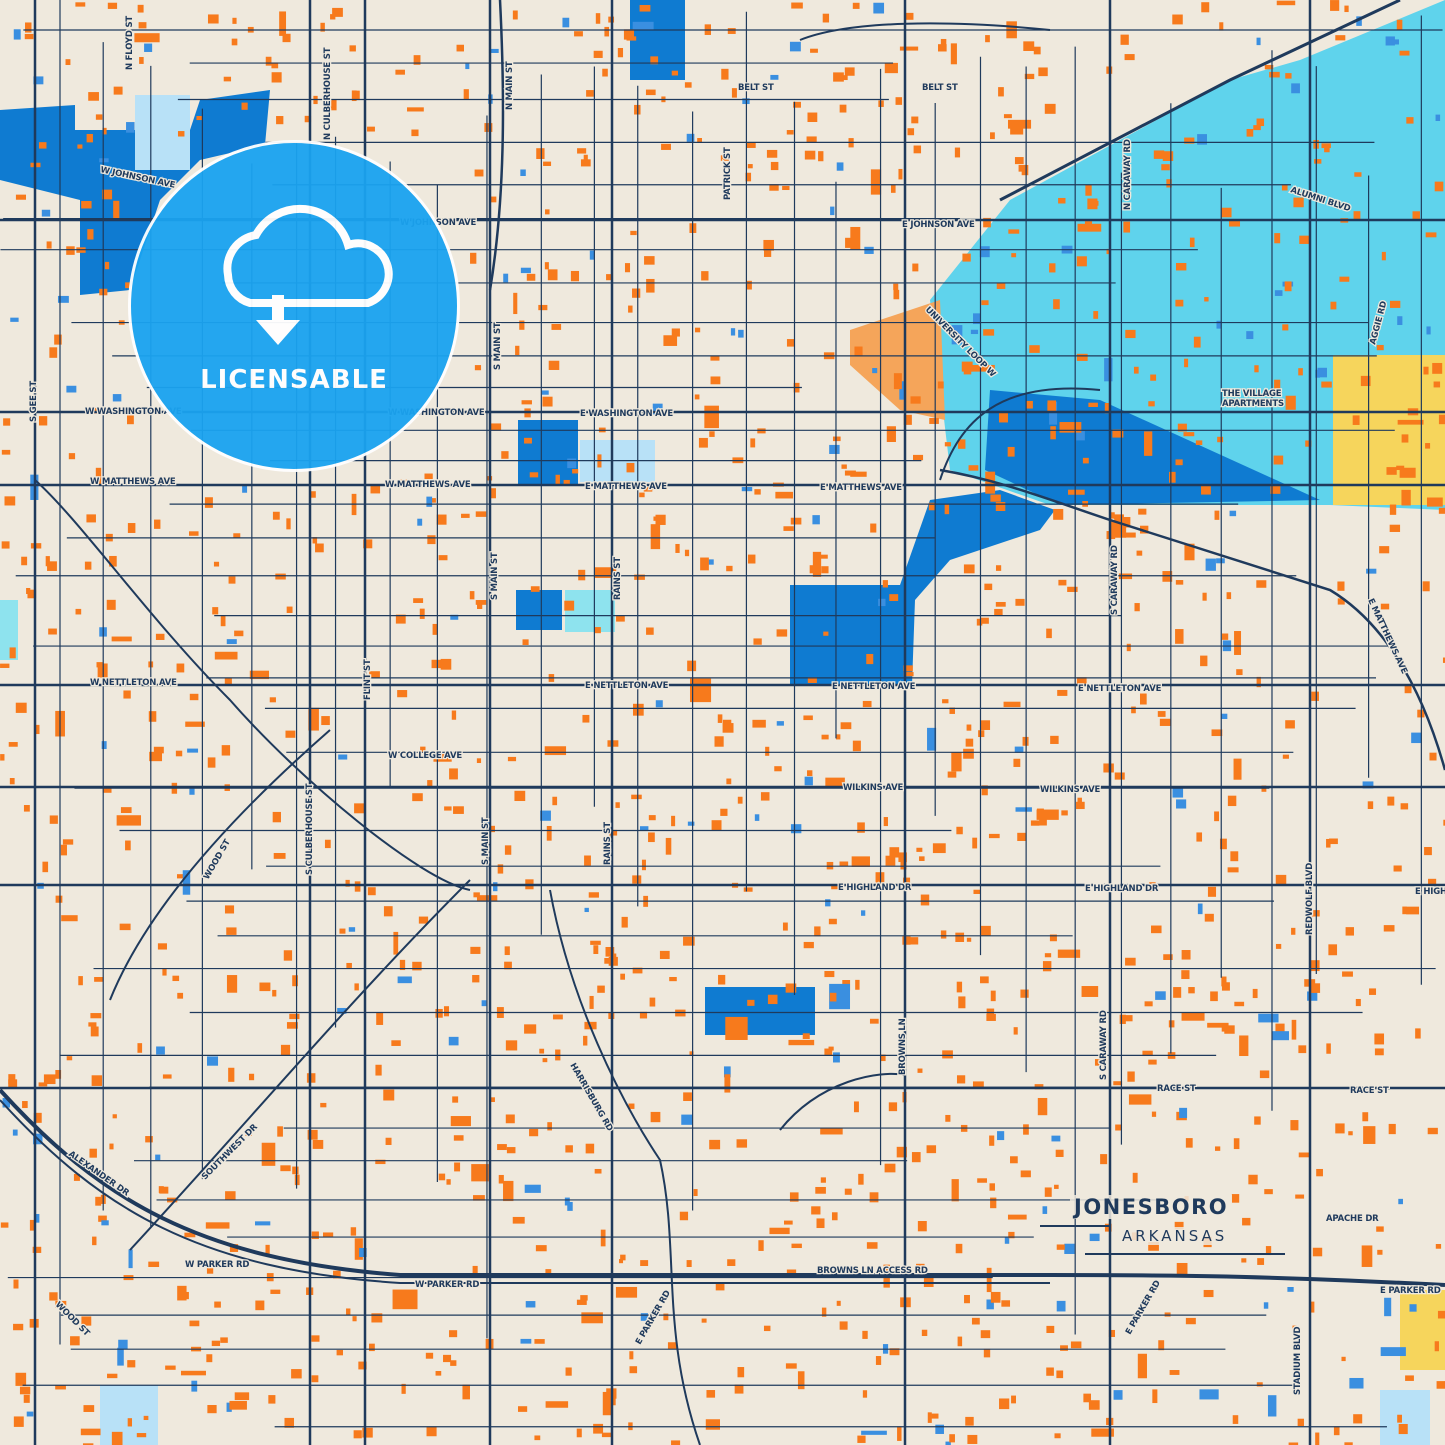  I want to click on city-name: JONESBORO, so click(1151, 1207).